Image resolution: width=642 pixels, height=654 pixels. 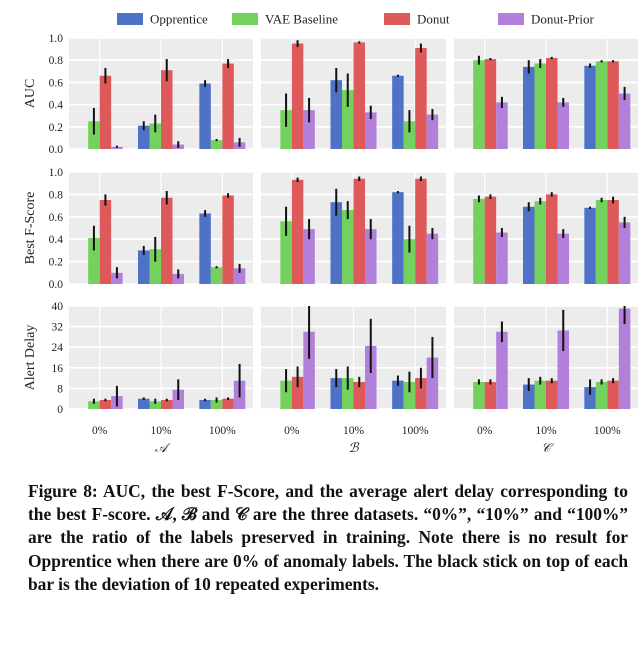 I want to click on legend-label: Opprentice, so click(x=179, y=19).